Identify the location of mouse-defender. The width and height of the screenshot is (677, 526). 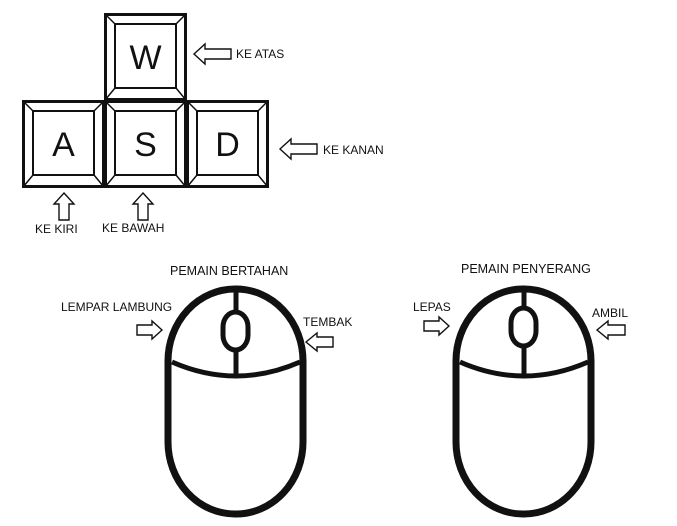
(235, 401).